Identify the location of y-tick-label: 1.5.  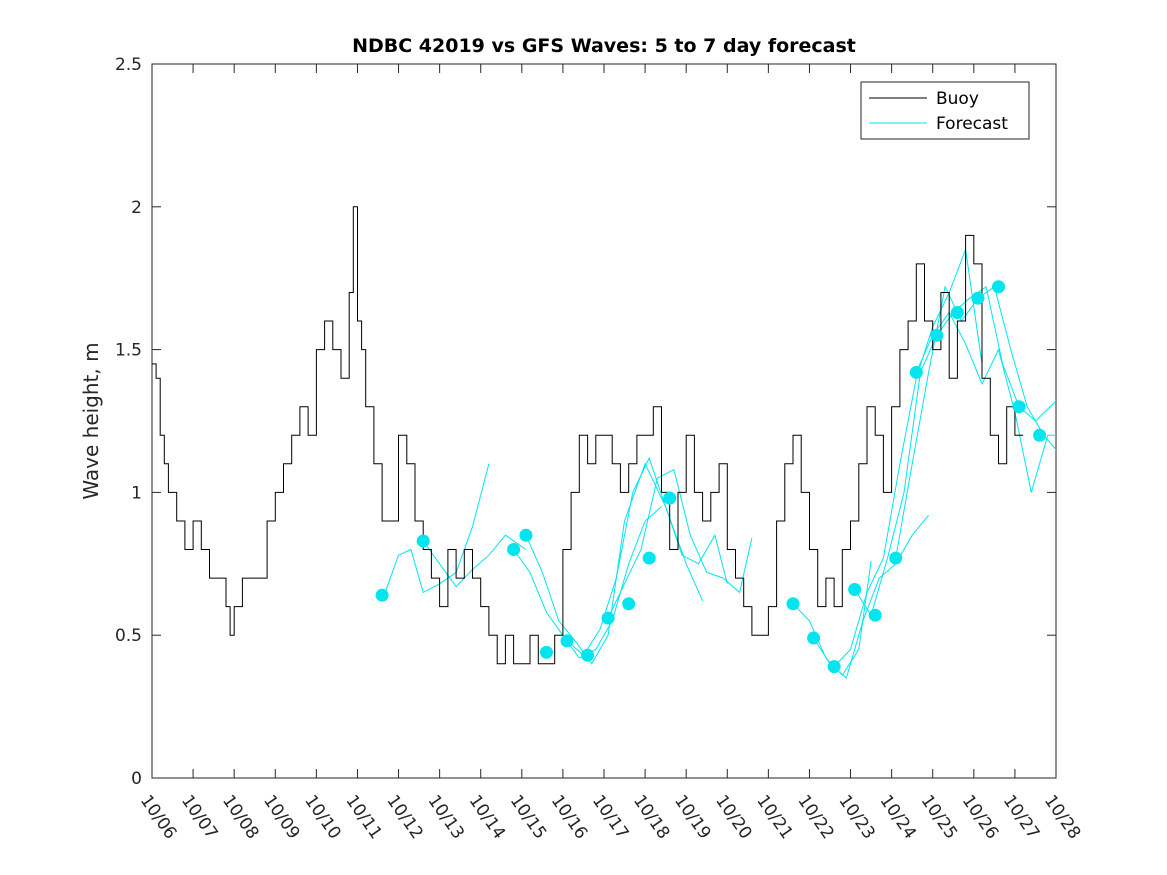
(128, 351).